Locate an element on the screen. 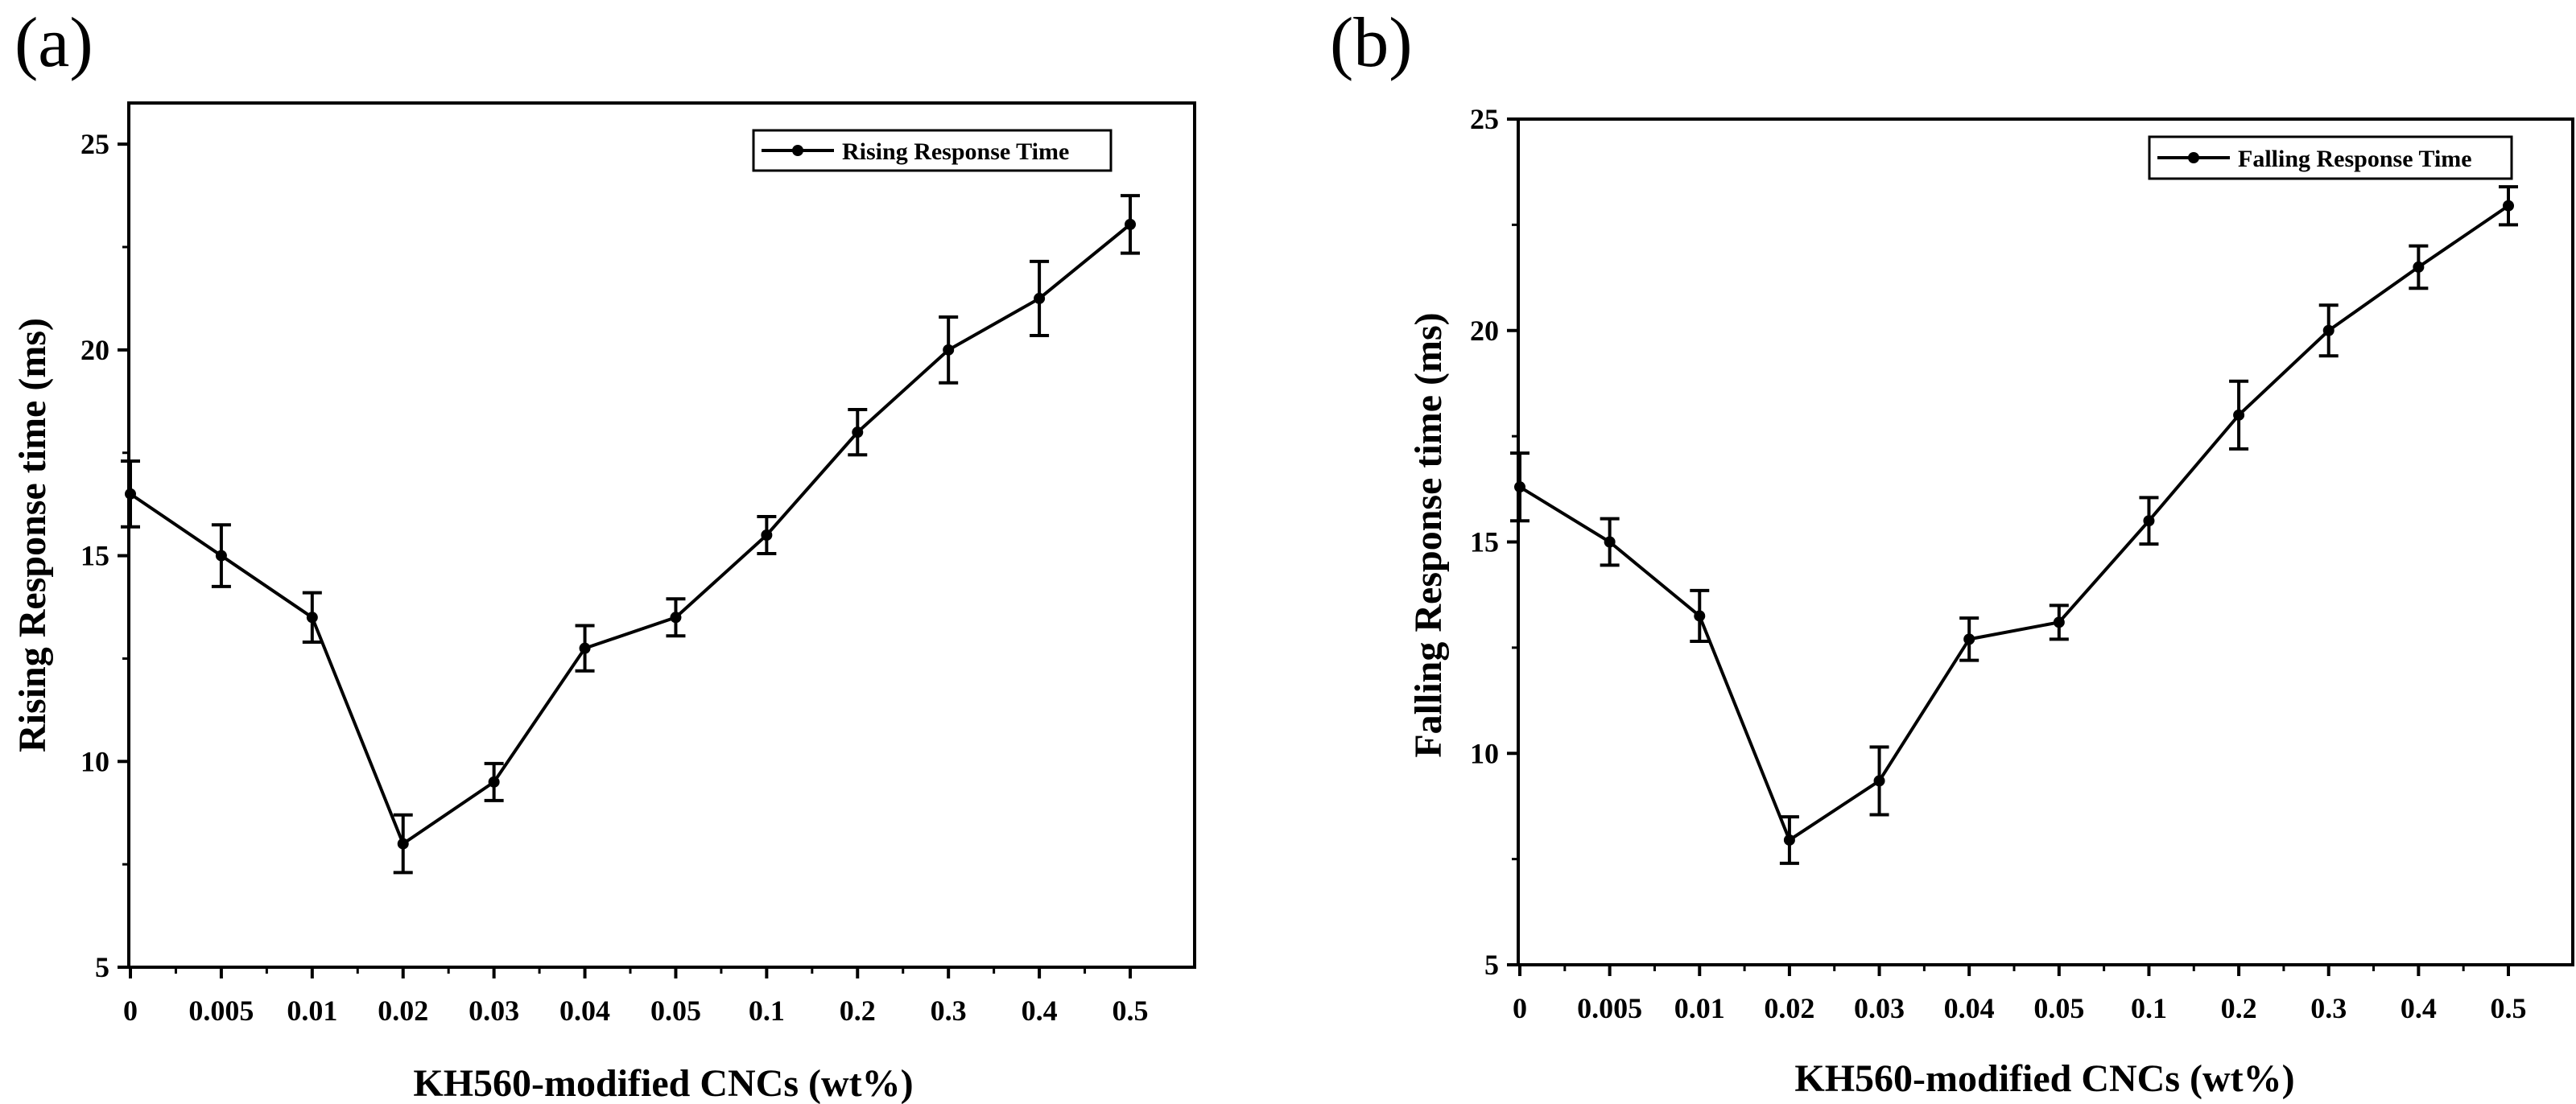  panel-label: (a) is located at coordinates (53, 43).